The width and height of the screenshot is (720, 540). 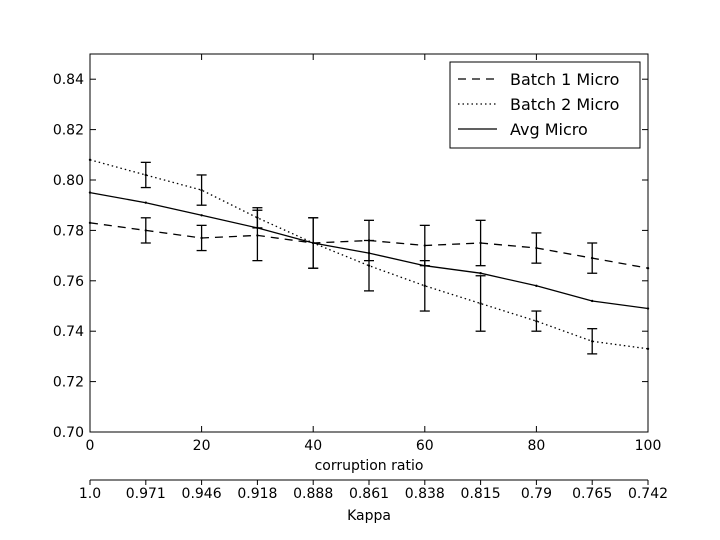 What do you see at coordinates (257, 494) in the screenshot?
I see `kappa-tick-label: 0.918` at bounding box center [257, 494].